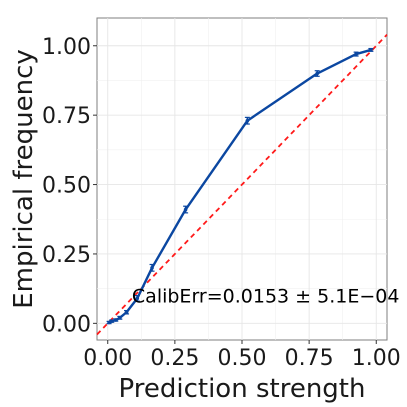  I want to click on y-tick-label: 0.50, so click(66, 186).